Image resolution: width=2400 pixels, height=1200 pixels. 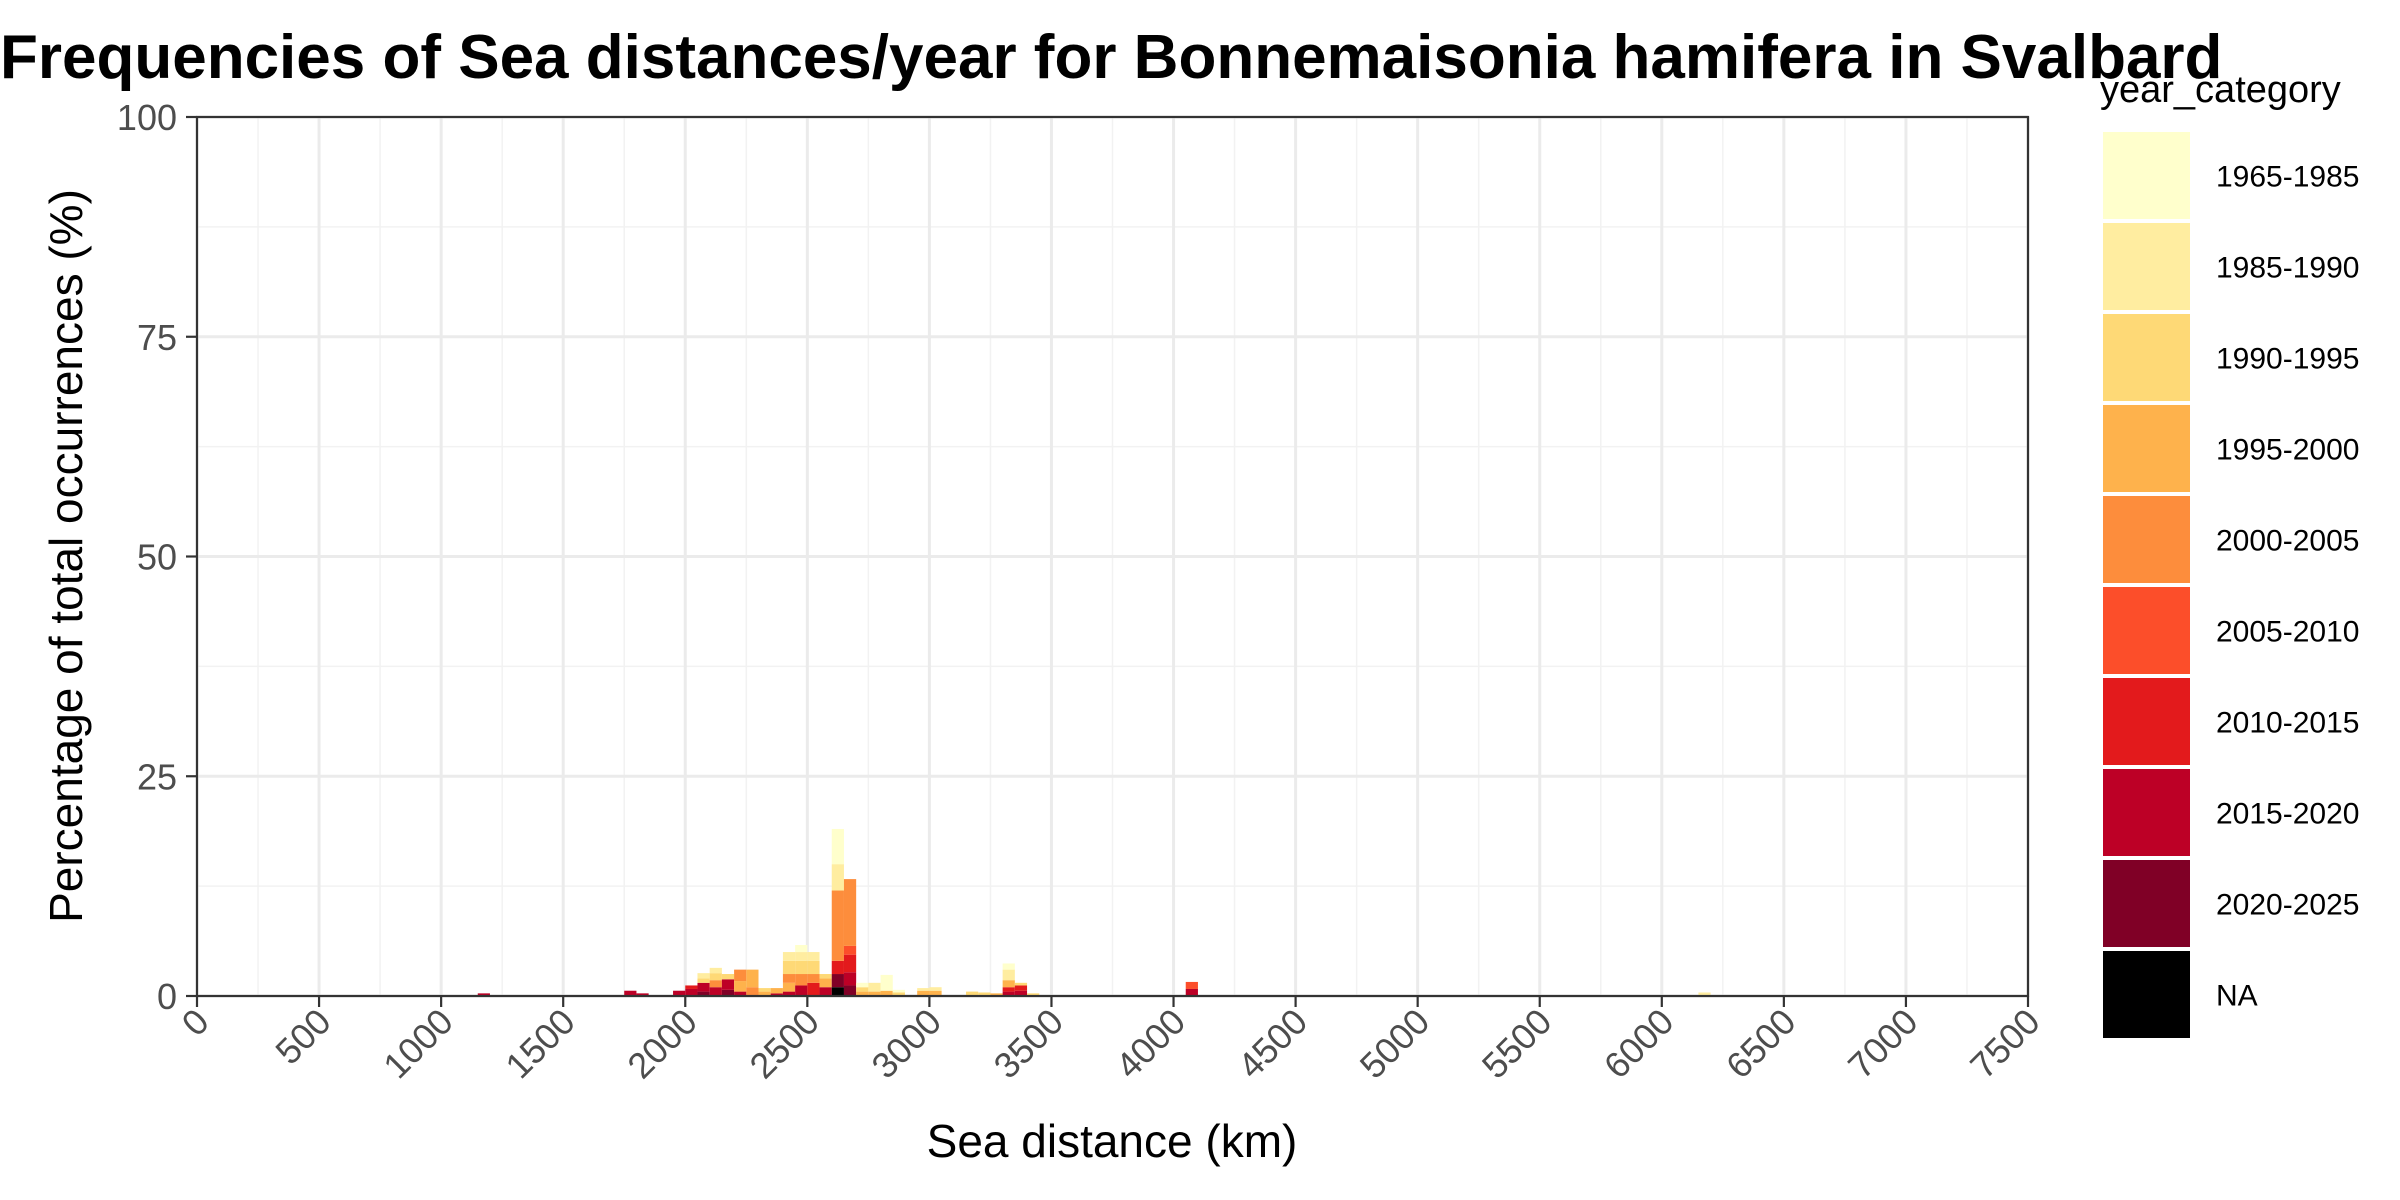 What do you see at coordinates (157, 776) in the screenshot?
I see `y-tick-label: 25` at bounding box center [157, 776].